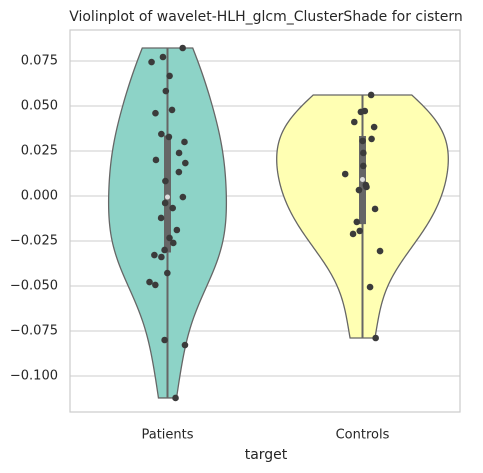 The height and width of the screenshot is (473, 483). I want to click on y-tick-label: −0.025, so click(34, 240).